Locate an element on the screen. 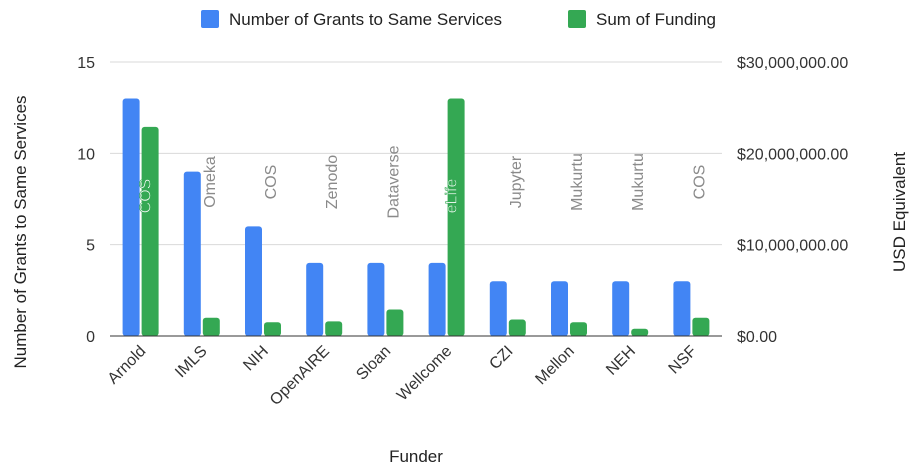 Image resolution: width=922 pixels, height=465 pixels. y-right-tick-label: $30,000,000.00 is located at coordinates (792, 63).